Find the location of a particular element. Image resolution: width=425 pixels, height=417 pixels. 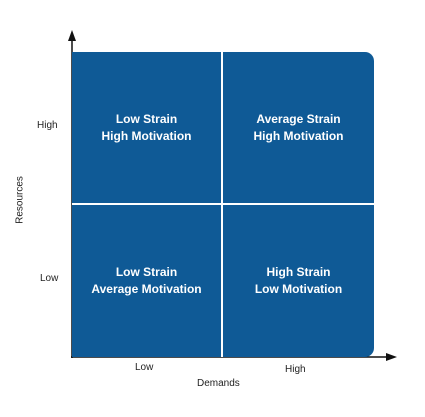

x-axis-title: Demands is located at coordinates (218, 383).